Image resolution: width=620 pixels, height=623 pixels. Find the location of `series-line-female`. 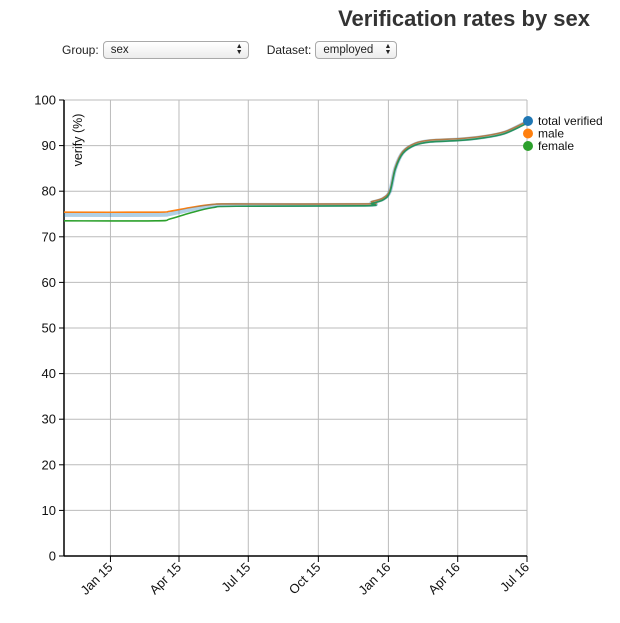

series-line-female is located at coordinates (295, 172).